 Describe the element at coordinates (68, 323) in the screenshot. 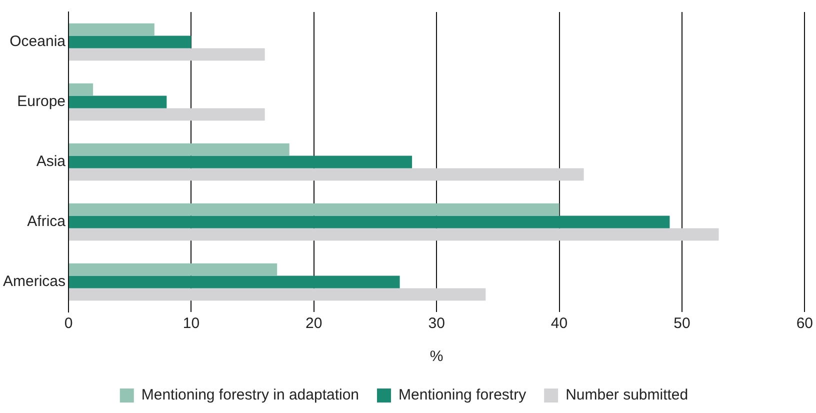

I see `x-tick-label: 0` at that location.